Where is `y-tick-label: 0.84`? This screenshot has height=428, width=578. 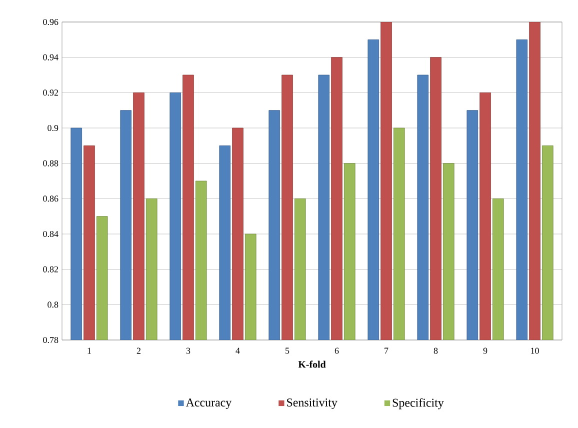
y-tick-label: 0.84 is located at coordinates (50, 234).